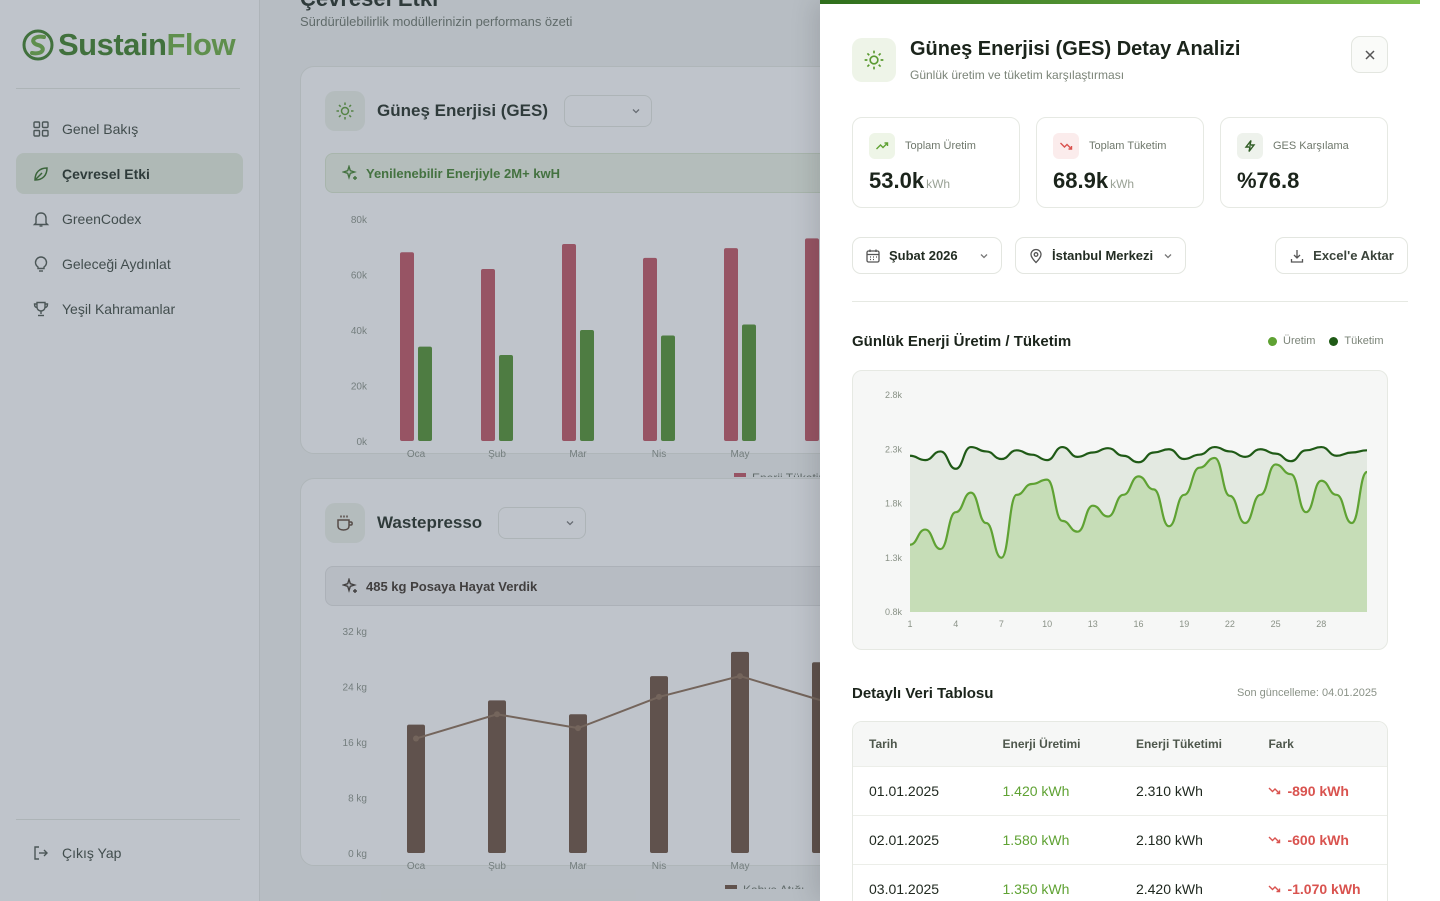 The height and width of the screenshot is (901, 1440). What do you see at coordinates (1272, 341) in the screenshot?
I see `legend-dot` at bounding box center [1272, 341].